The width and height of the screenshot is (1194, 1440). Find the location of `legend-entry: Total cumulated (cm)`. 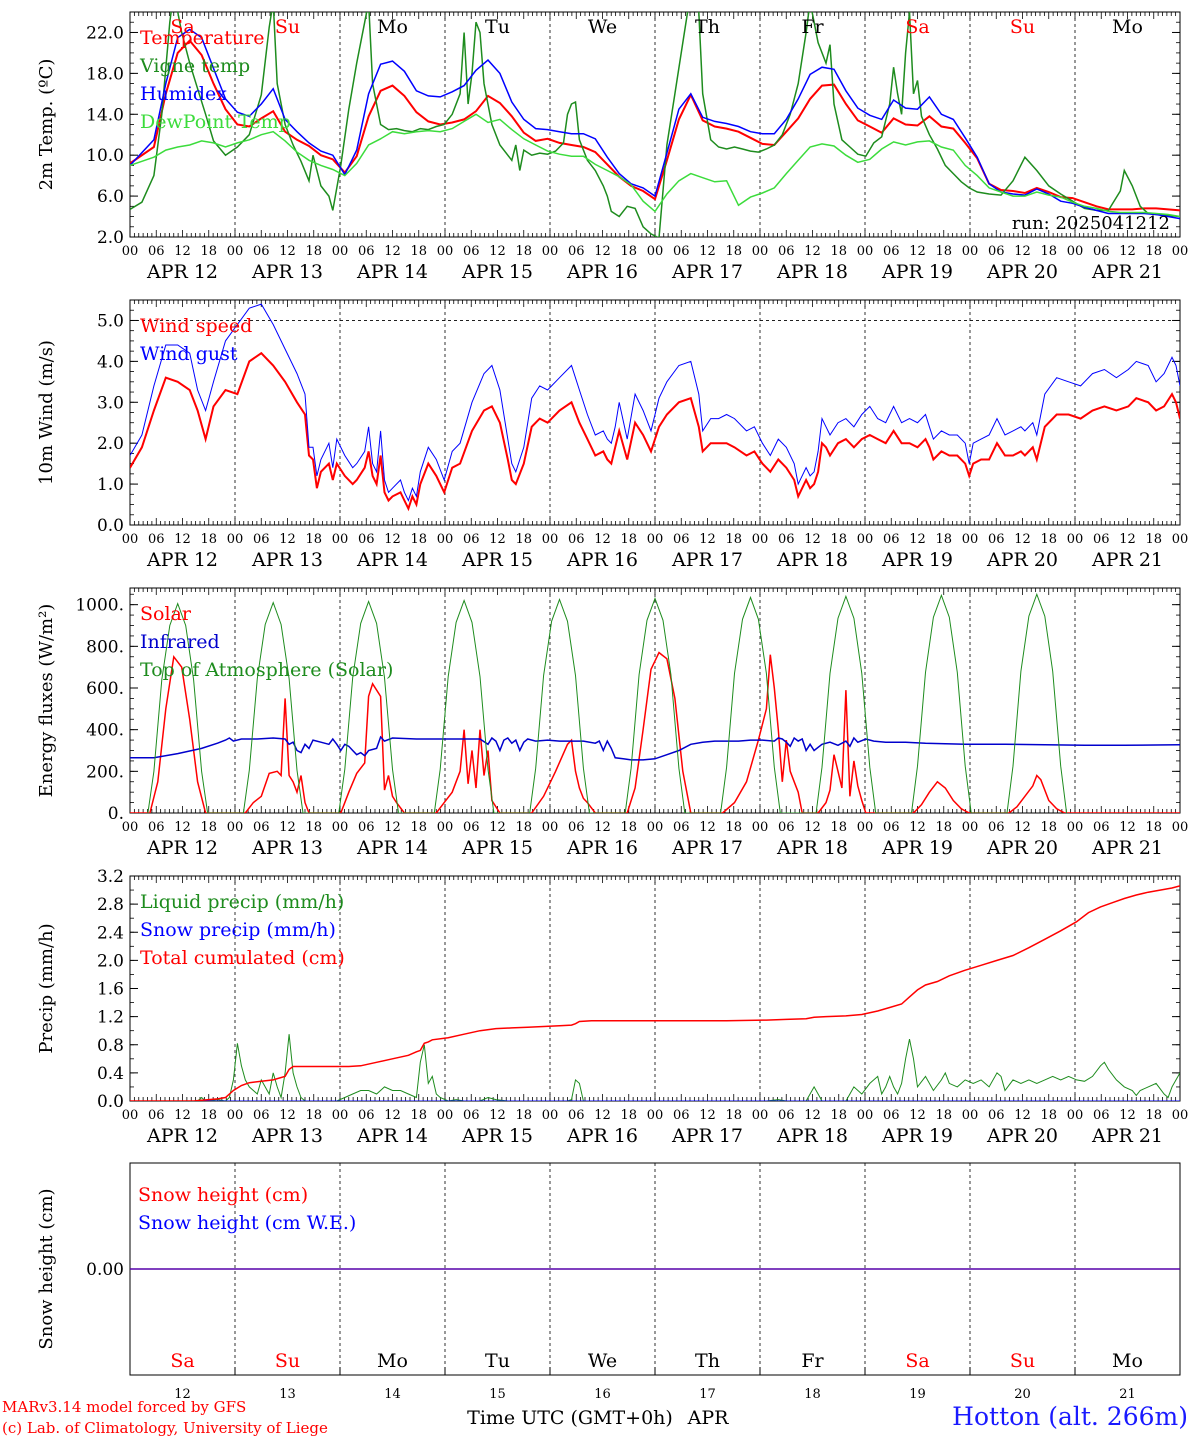

legend-entry: Total cumulated (cm) is located at coordinates (242, 958).